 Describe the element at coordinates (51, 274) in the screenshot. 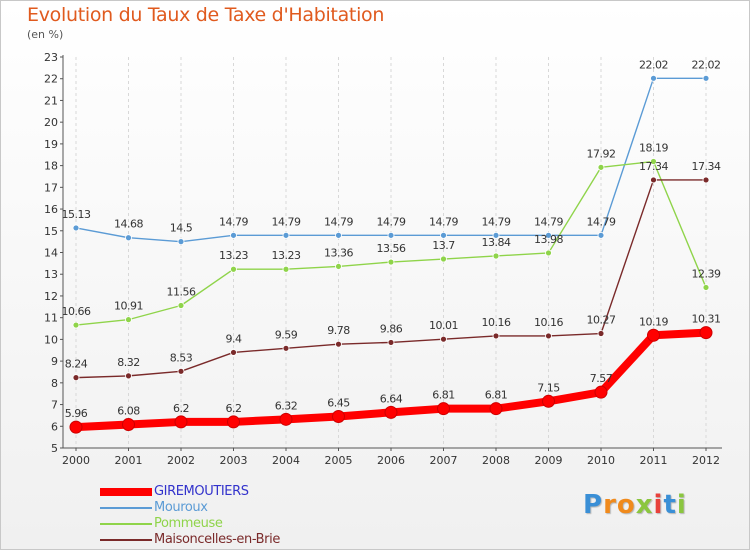

I see `y-tick-label: 13` at that location.